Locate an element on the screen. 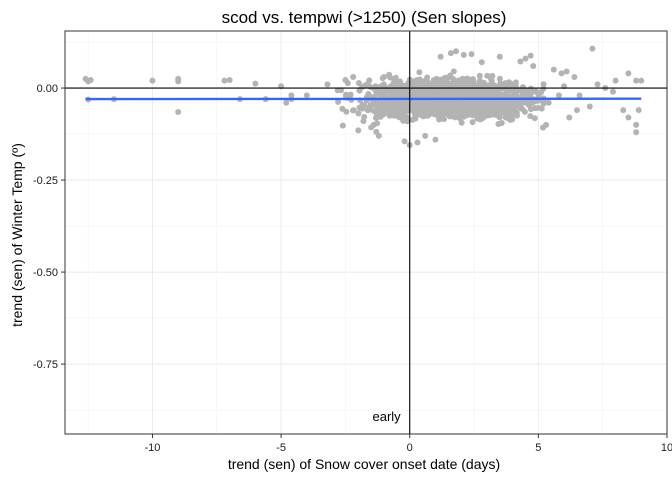 This screenshot has height=480, width=672. y-tick-label: -0.25 is located at coordinates (45, 181).